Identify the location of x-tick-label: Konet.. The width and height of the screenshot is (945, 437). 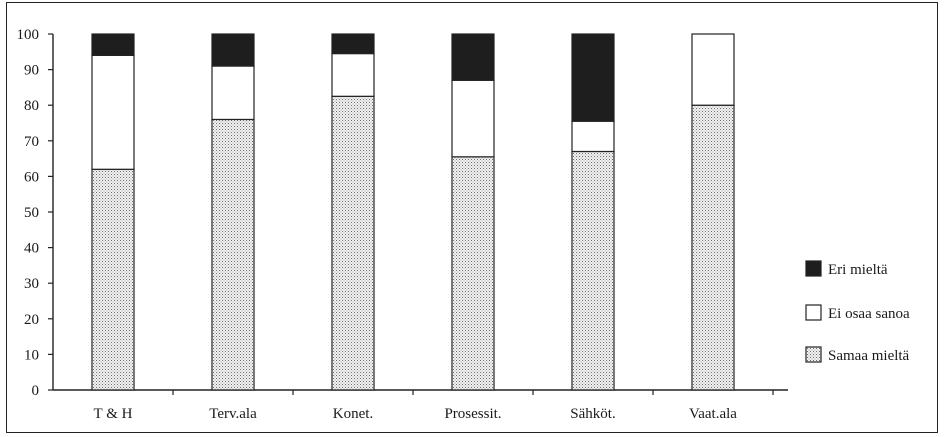
(353, 414).